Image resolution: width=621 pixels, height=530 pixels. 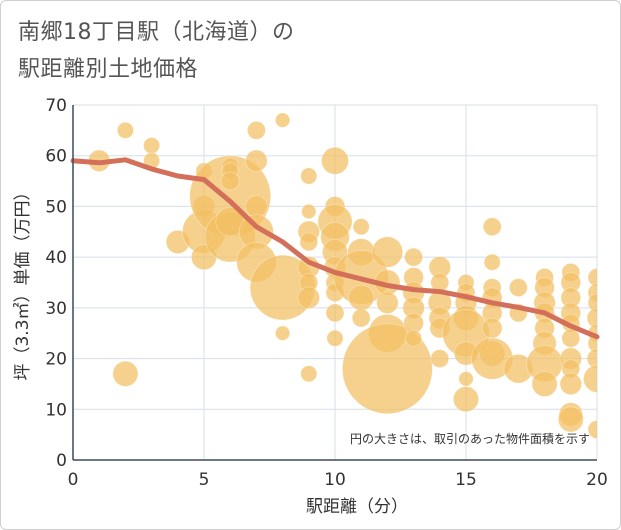 What do you see at coordinates (108, 69) in the screenshot?
I see `chart-title-line2: 駅距離別土地価格` at bounding box center [108, 69].